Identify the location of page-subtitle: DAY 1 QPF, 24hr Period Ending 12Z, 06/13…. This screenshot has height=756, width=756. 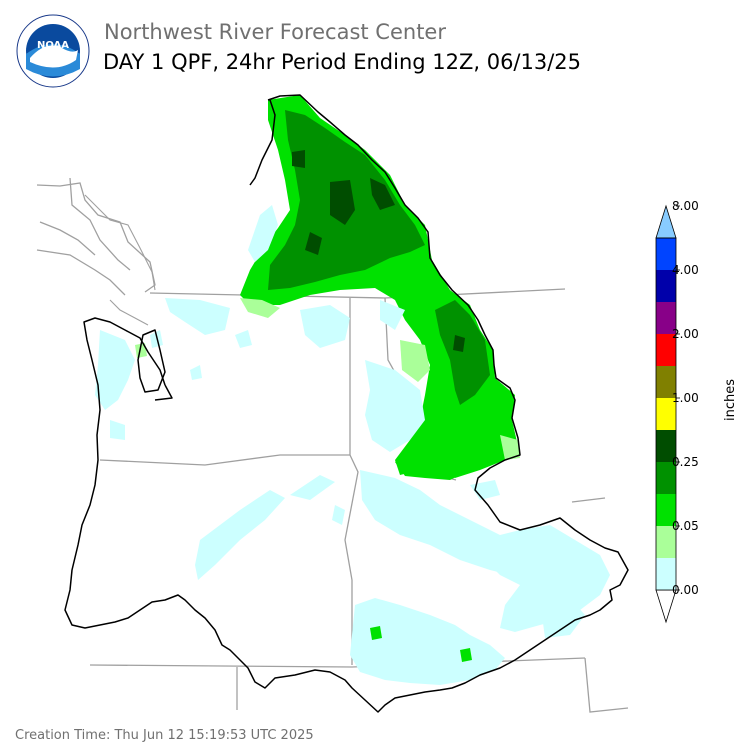
(342, 62).